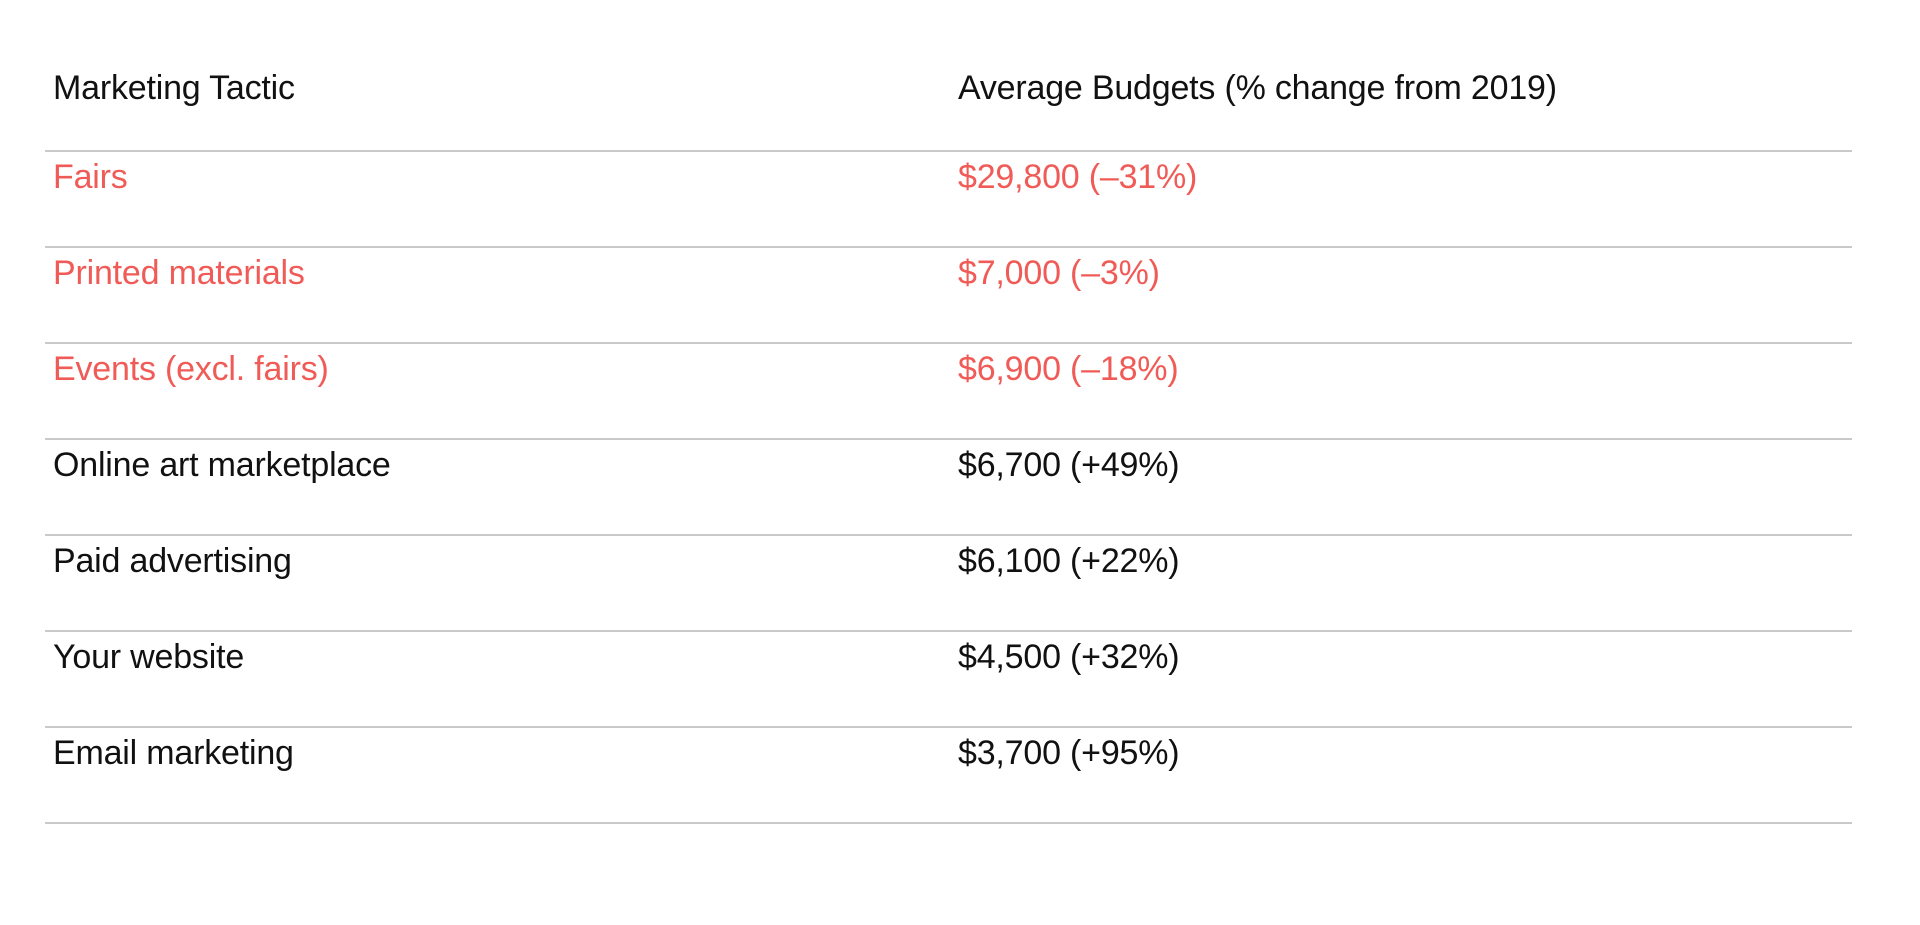 The height and width of the screenshot is (925, 1920). I want to click on header-col-budget: Average Budgets (% change from 2019), so click(1257, 88).